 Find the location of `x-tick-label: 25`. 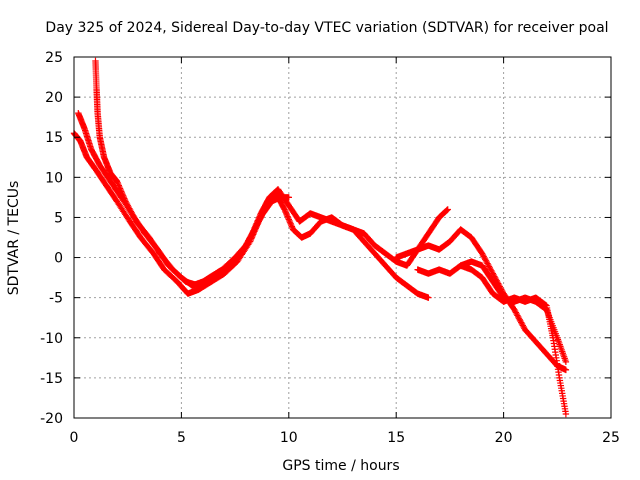

x-tick-label: 25 is located at coordinates (611, 438).